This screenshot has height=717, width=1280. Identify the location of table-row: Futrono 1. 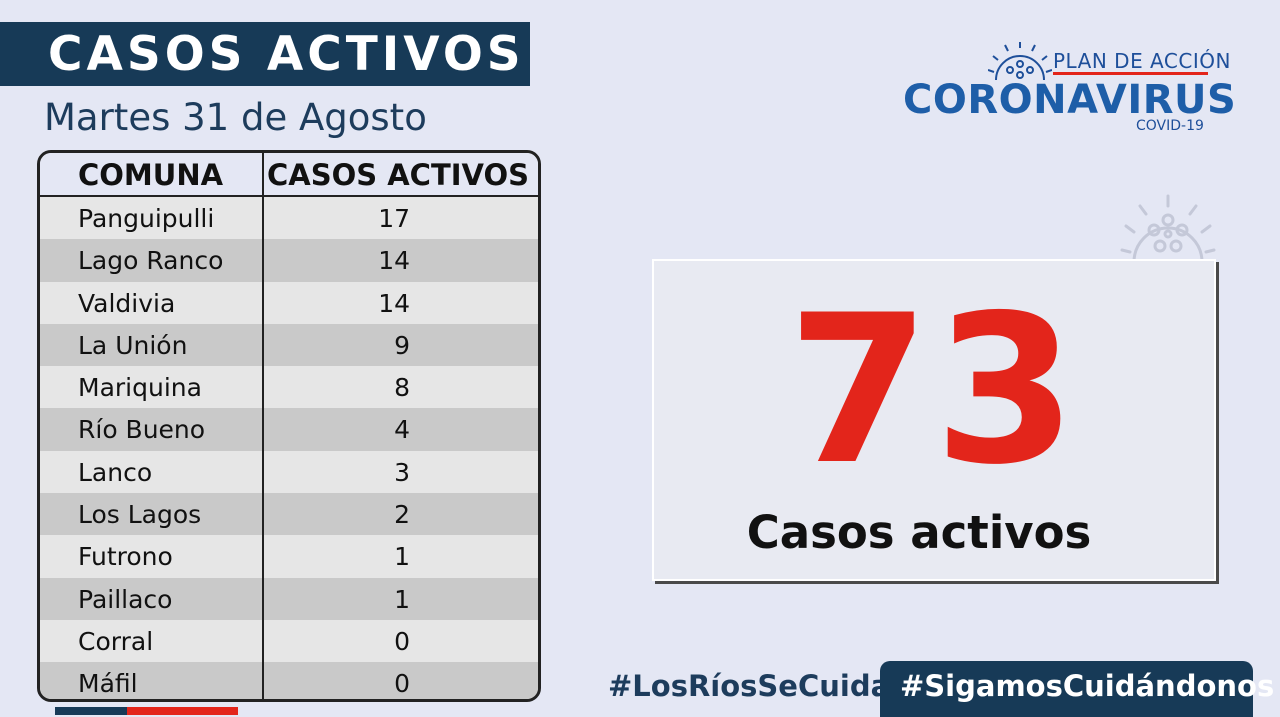
(289, 556).